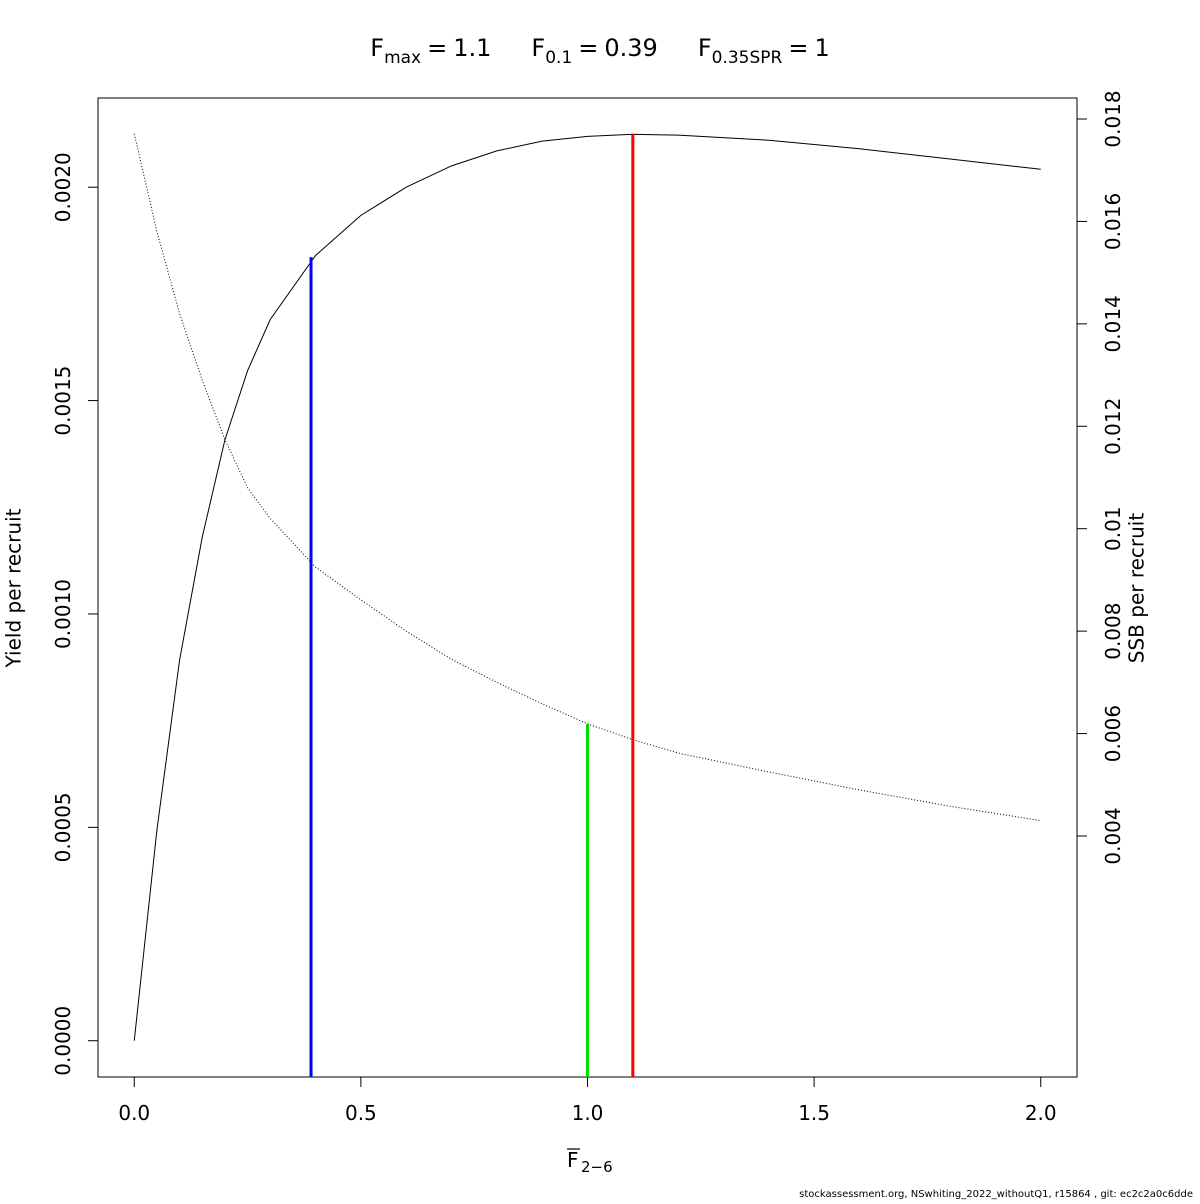 This screenshot has width=1200, height=1204. Describe the element at coordinates (63, 187) in the screenshot. I see `y-tick-label: 0.0020` at that location.